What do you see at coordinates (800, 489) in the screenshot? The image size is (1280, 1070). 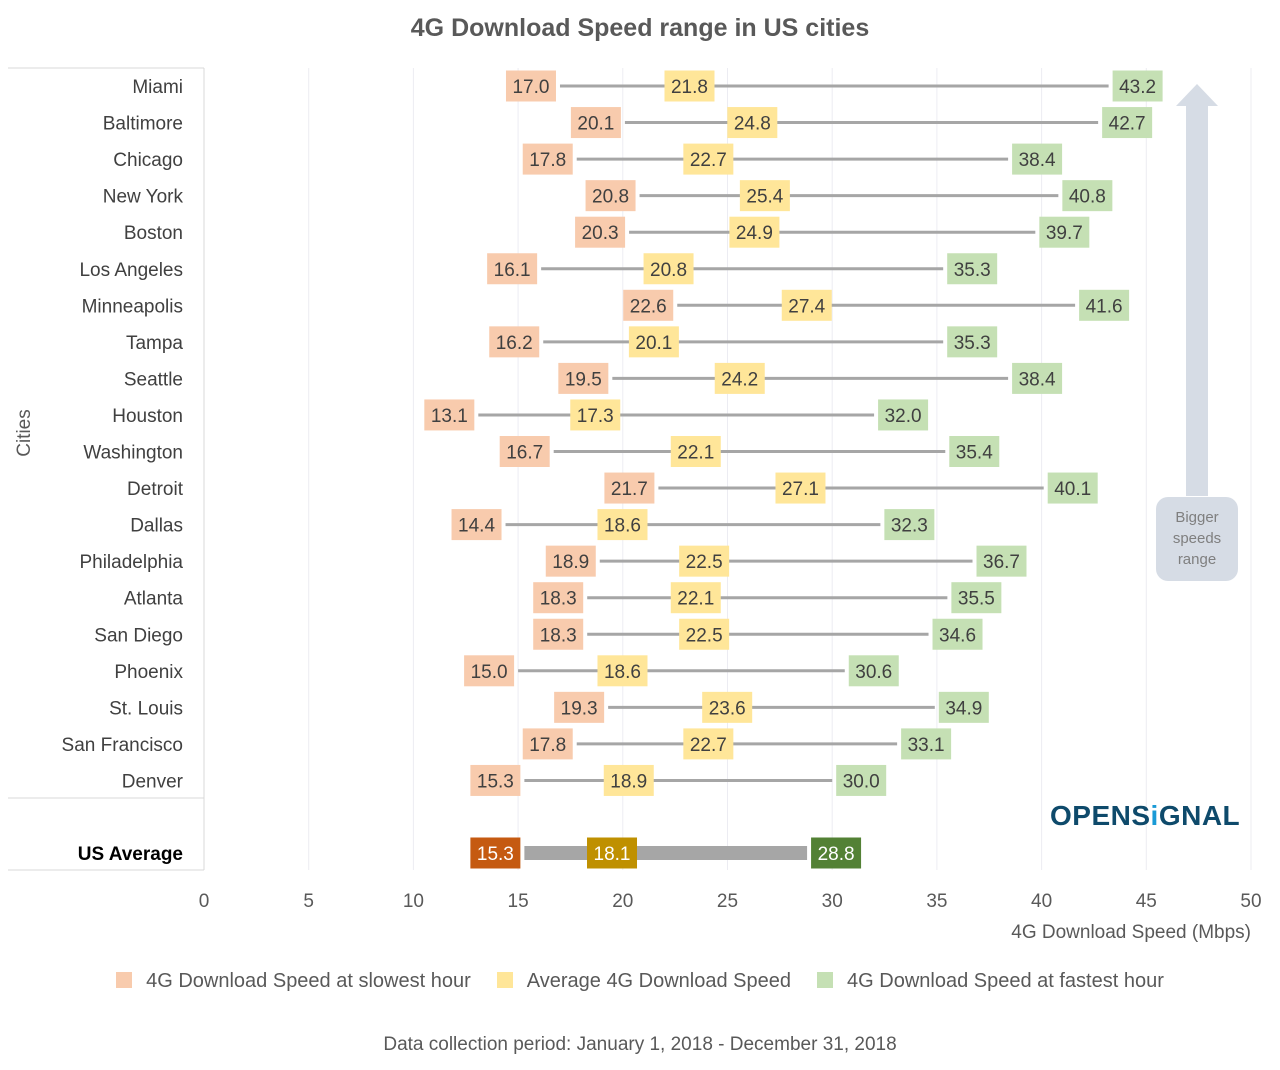 I see `average-label: 27.1` at bounding box center [800, 489].